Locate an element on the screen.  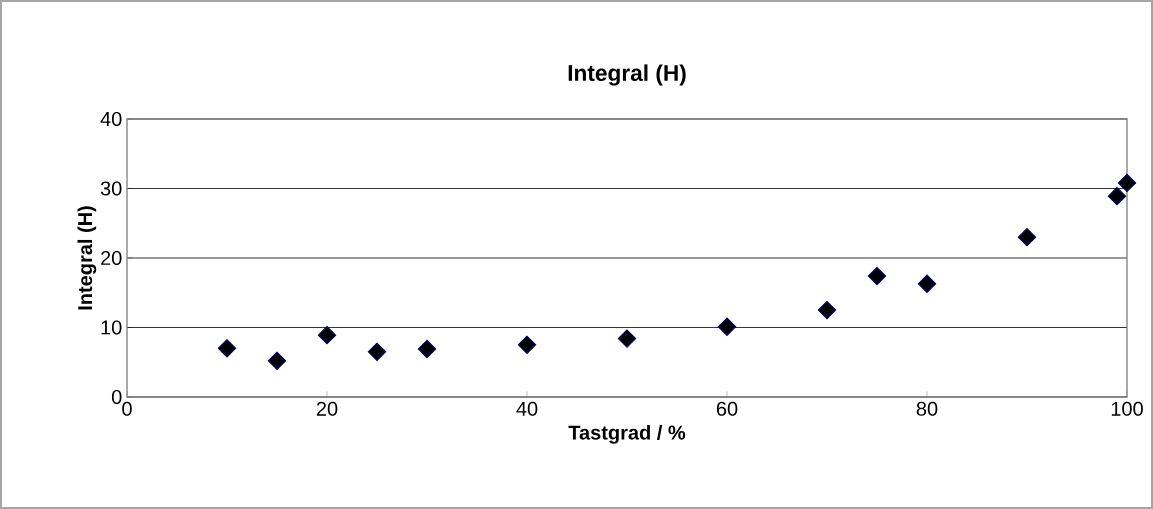
y-tick-label: 10 is located at coordinates (111, 327).